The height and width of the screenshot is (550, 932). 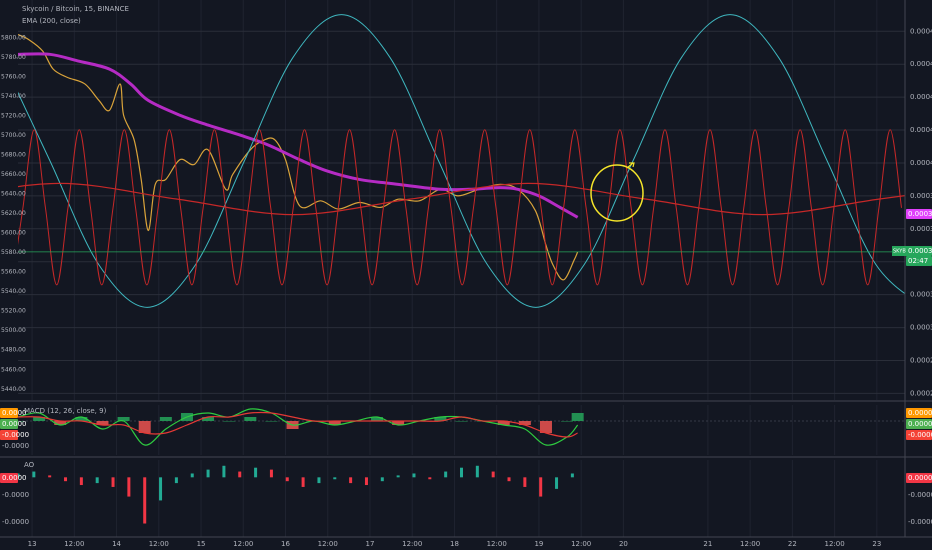 What do you see at coordinates (13, 38) in the screenshot?
I see `y-tick-label: 5800.00` at bounding box center [13, 38].